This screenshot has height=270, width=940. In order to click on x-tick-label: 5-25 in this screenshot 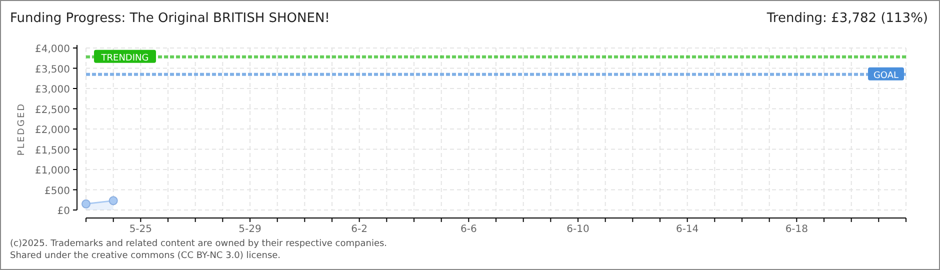, I will do `click(140, 229)`.